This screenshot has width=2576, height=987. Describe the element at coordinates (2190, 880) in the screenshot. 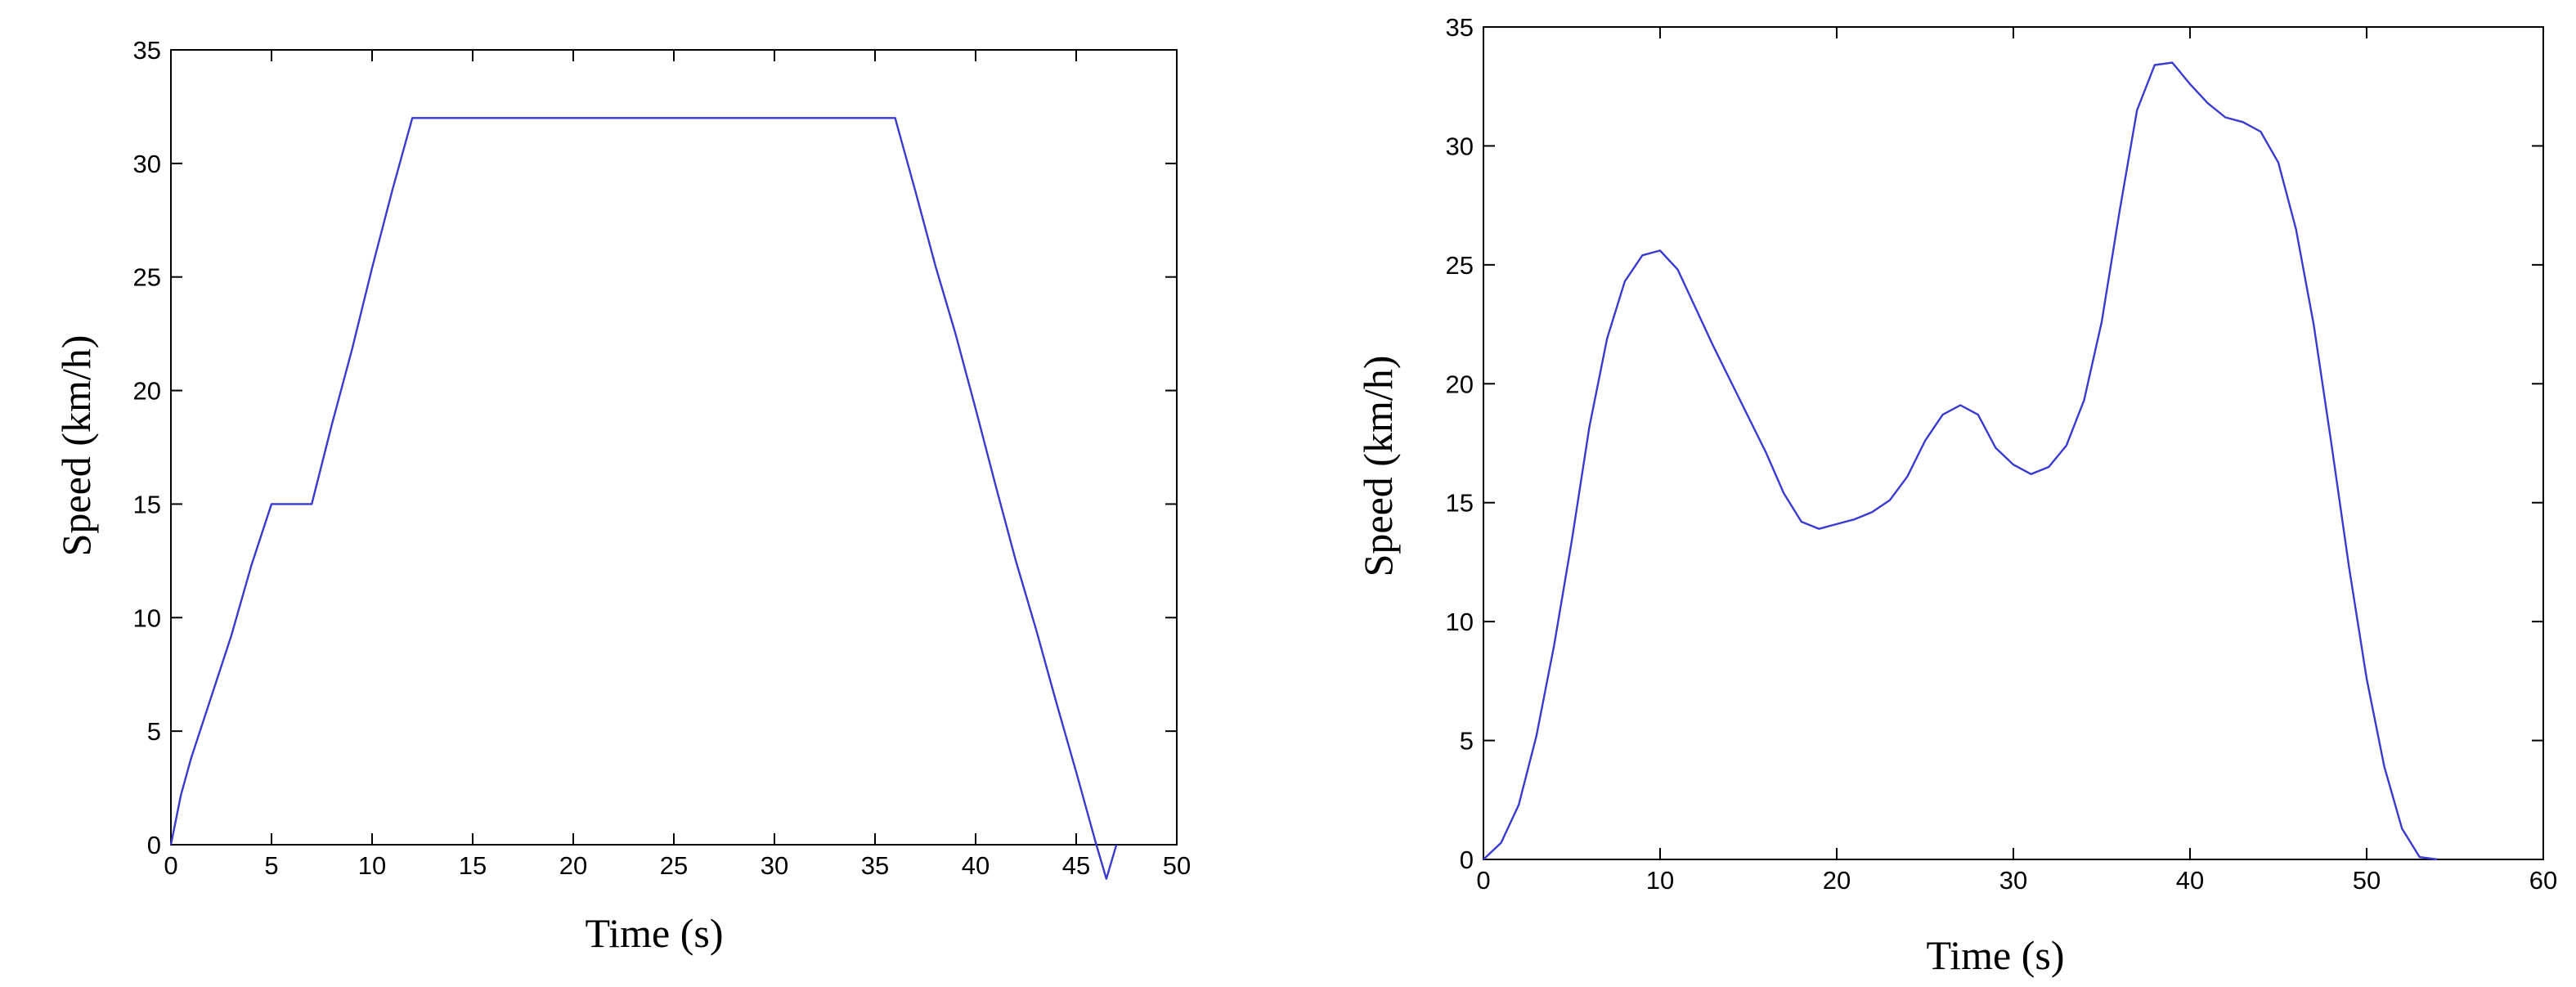

I see `x-tick-label-right: 40` at that location.